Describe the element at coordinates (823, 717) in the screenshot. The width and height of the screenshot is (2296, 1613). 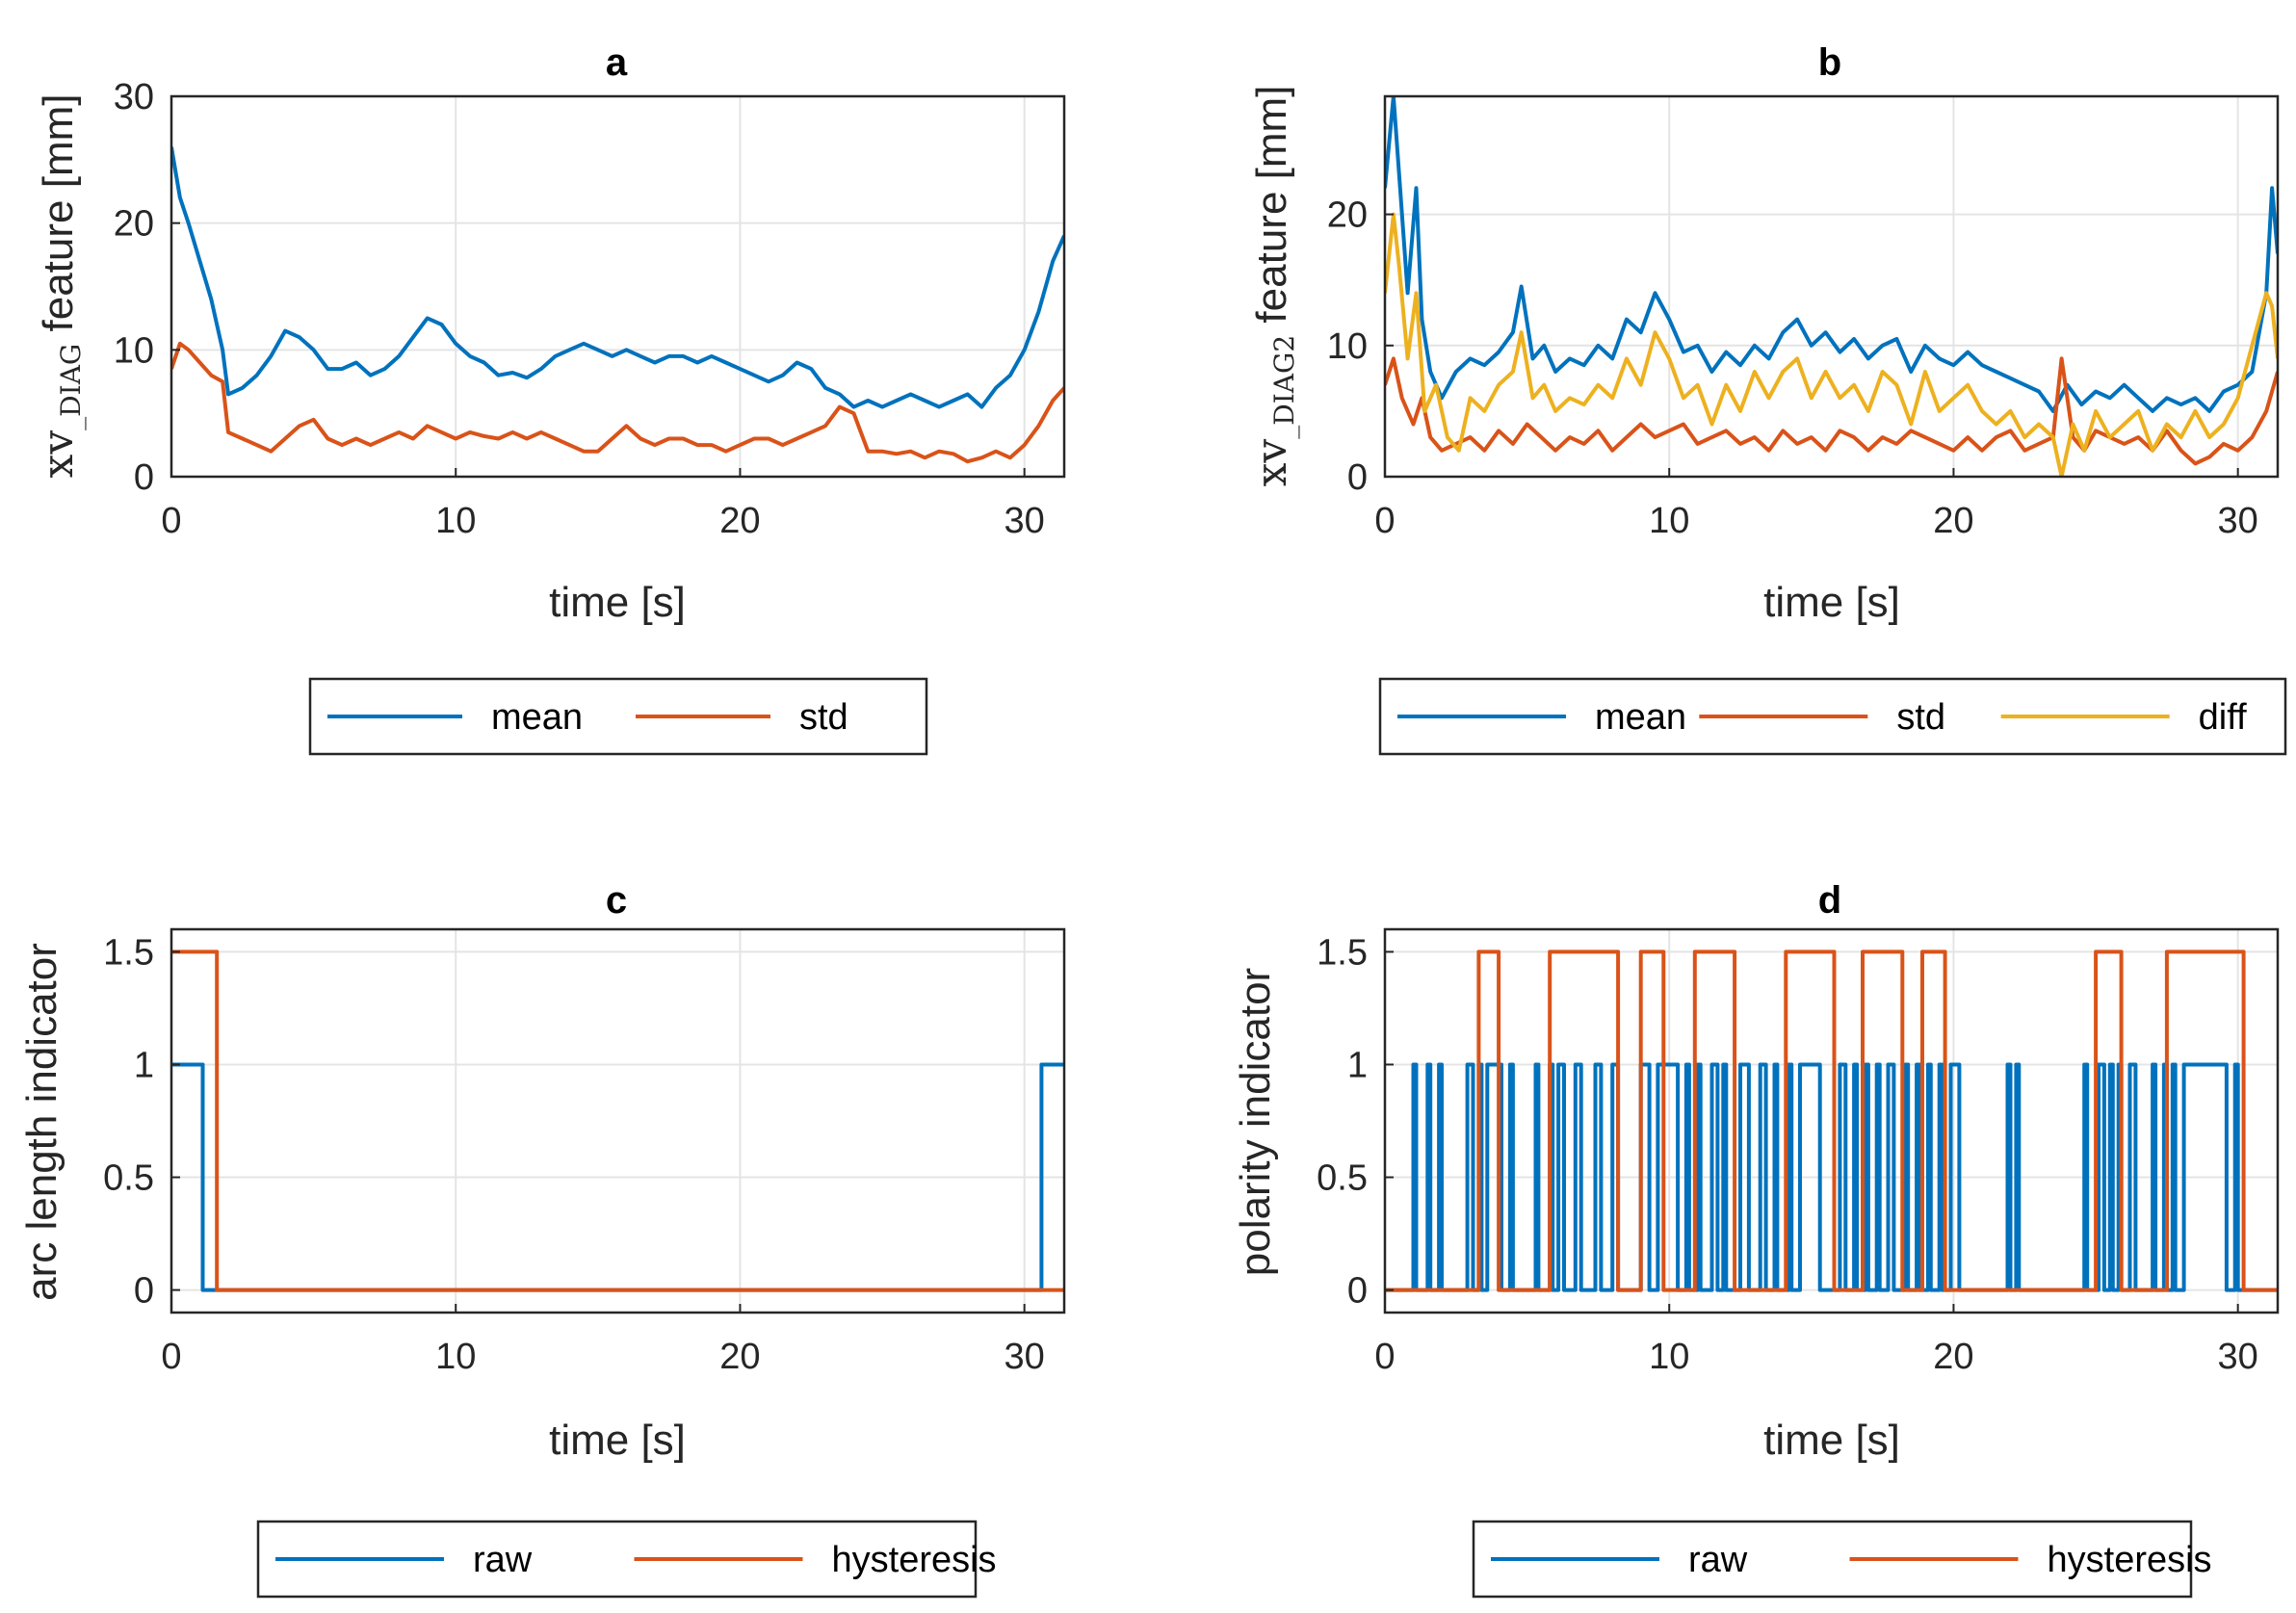
I see `panel-a-legend-label-std: std` at that location.